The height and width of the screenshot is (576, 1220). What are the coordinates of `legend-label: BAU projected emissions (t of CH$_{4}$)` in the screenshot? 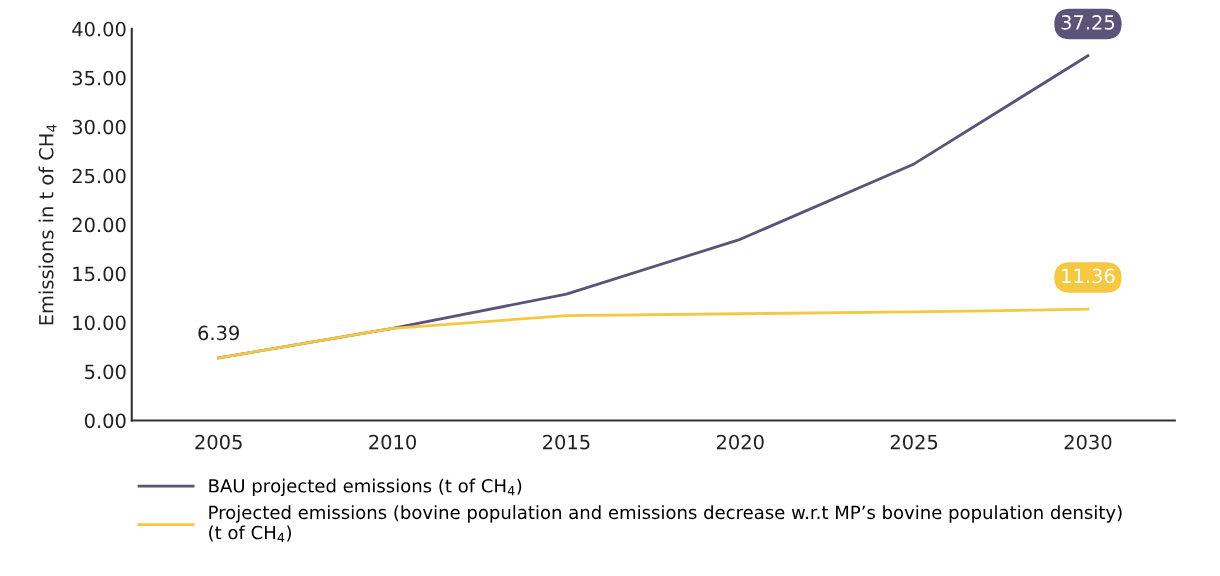 It's located at (365, 487).